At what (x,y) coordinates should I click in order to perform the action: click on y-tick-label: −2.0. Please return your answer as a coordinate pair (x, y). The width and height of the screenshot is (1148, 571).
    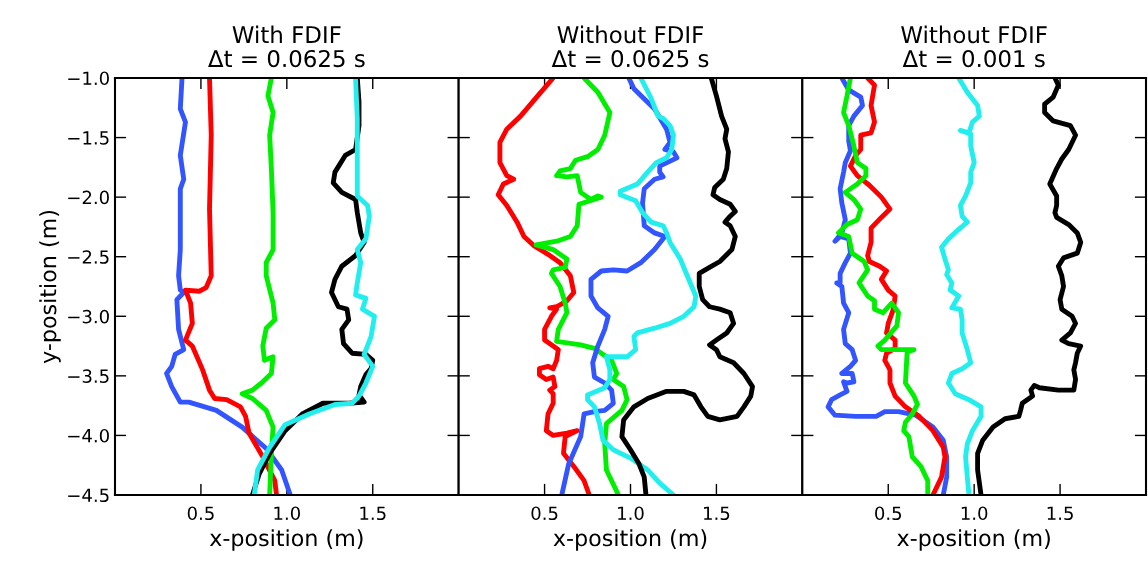
    Looking at the image, I should click on (88, 197).